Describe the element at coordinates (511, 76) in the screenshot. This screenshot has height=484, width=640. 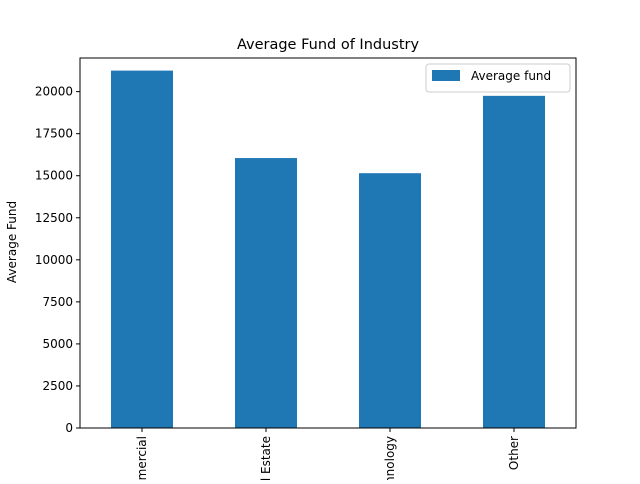
I see `legend-label: Average fund` at that location.